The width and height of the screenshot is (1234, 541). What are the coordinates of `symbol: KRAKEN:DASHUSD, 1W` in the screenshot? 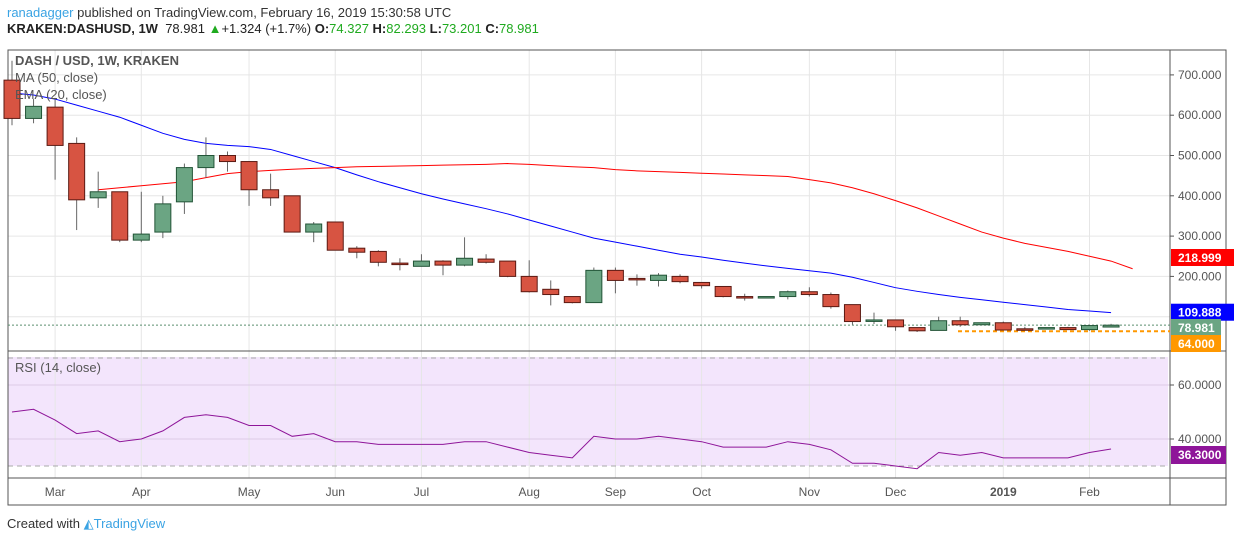 It's located at (82, 28).